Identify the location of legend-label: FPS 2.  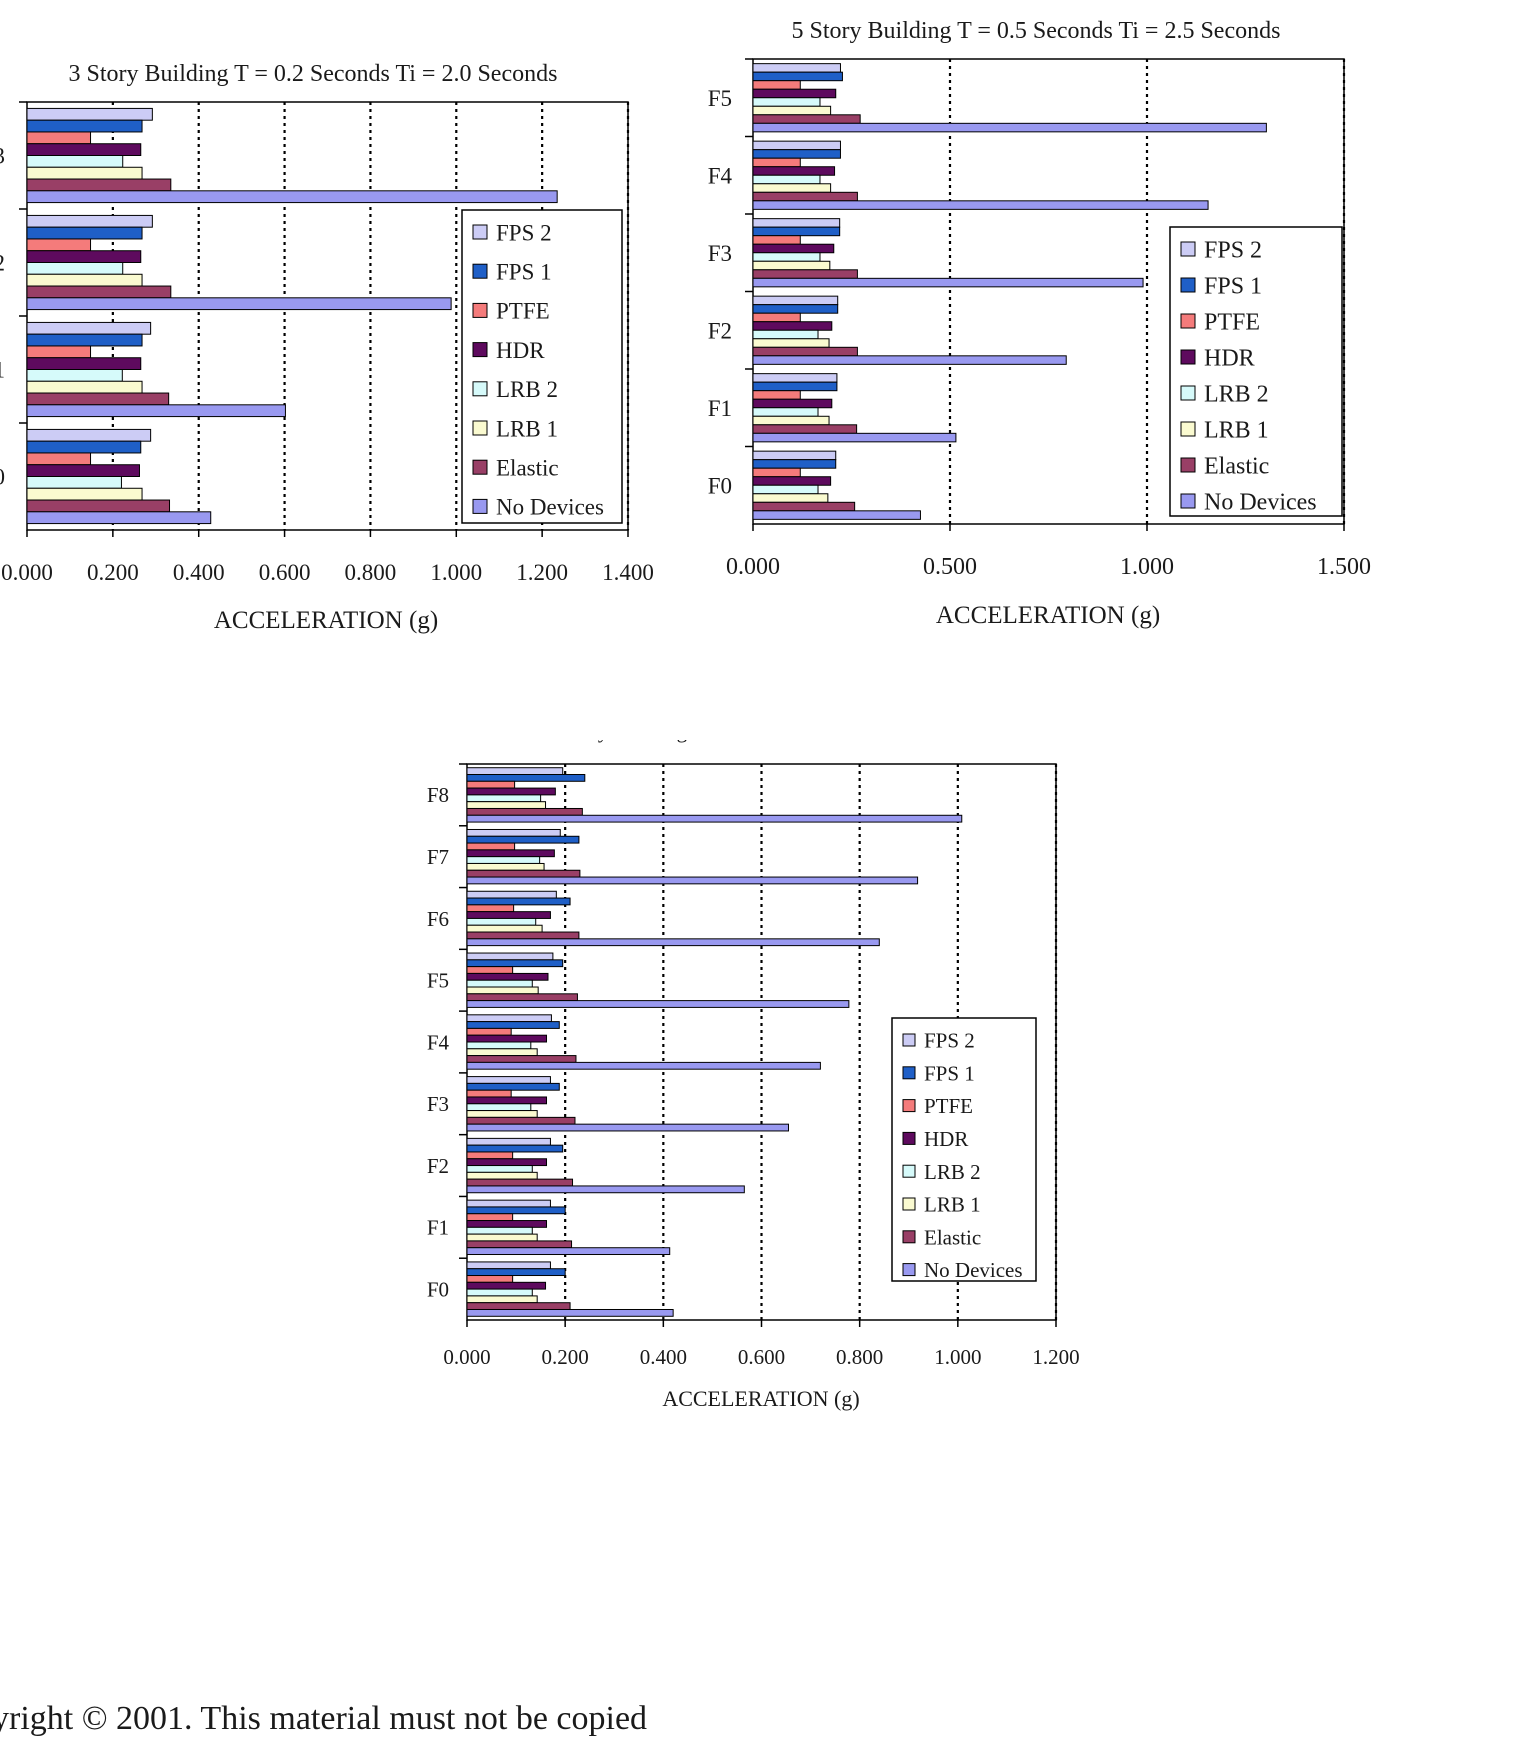
(1233, 251).